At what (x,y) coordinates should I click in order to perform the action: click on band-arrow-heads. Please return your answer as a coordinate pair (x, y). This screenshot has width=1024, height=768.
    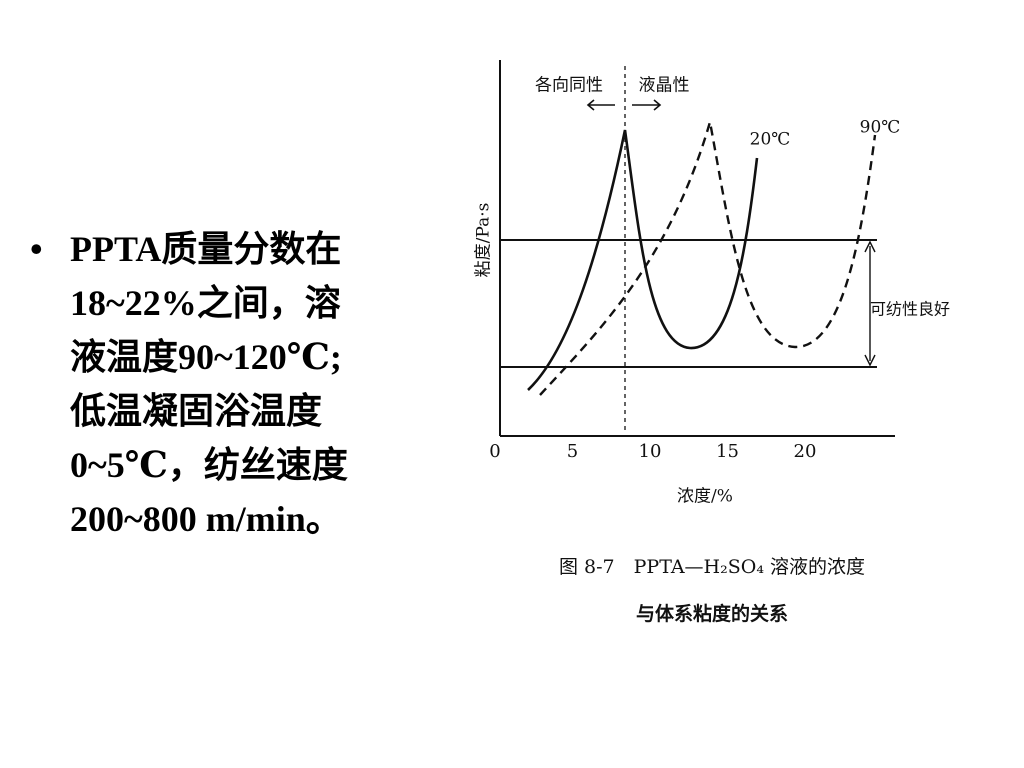
    Looking at the image, I should click on (870, 303).